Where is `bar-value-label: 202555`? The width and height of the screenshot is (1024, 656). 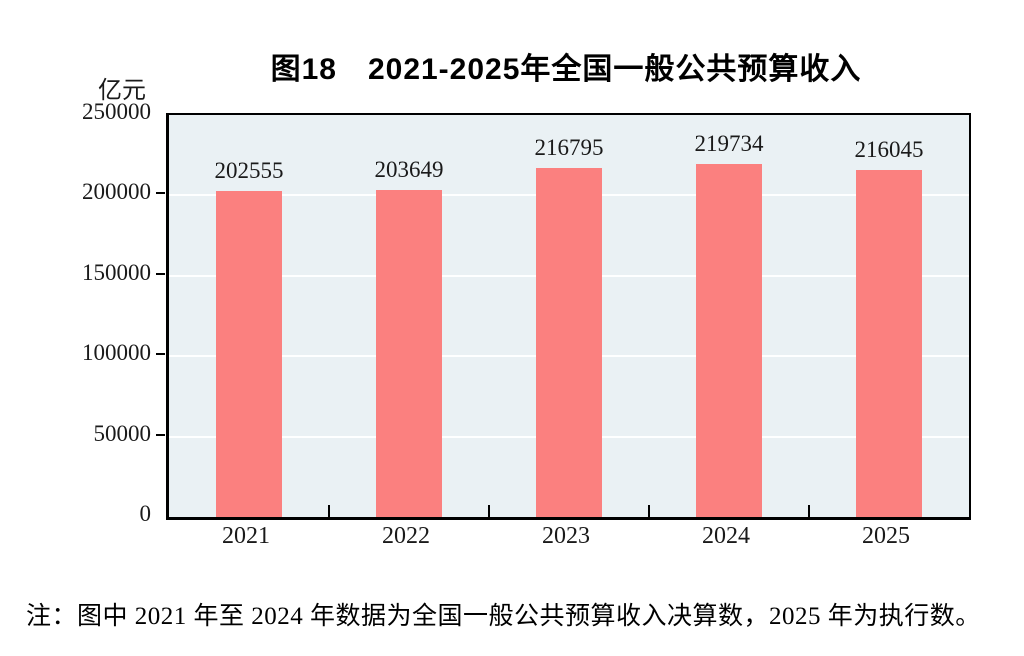
bar-value-label: 202555 is located at coordinates (249, 171).